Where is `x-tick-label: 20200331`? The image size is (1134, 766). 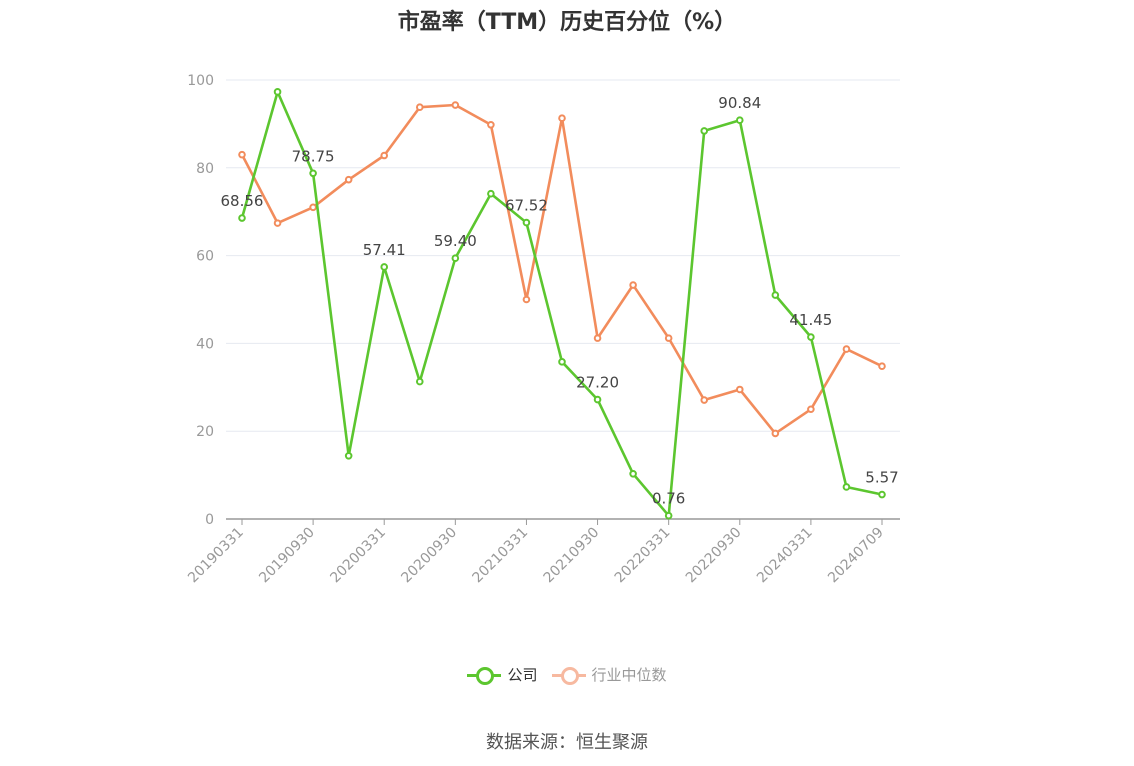
x-tick-label: 20200331 is located at coordinates (358, 556).